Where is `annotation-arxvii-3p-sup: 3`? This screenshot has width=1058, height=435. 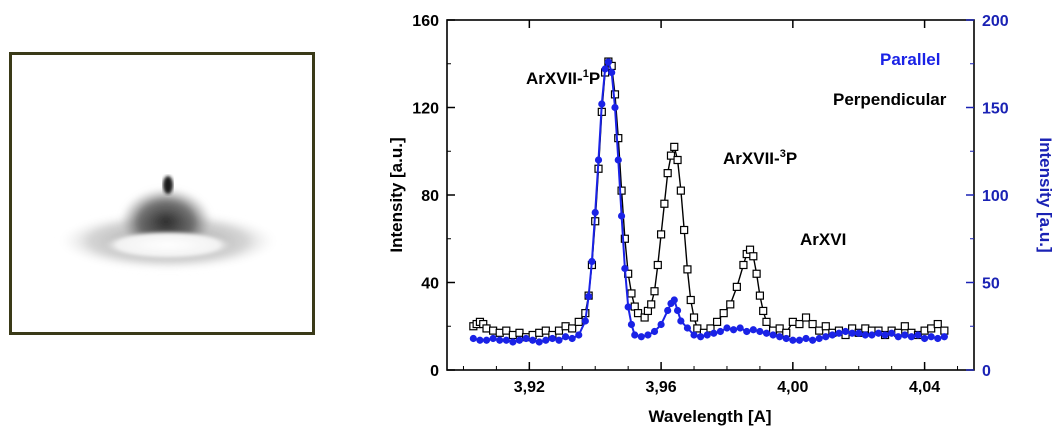 annotation-arxvii-3p-sup: 3 is located at coordinates (783, 154).